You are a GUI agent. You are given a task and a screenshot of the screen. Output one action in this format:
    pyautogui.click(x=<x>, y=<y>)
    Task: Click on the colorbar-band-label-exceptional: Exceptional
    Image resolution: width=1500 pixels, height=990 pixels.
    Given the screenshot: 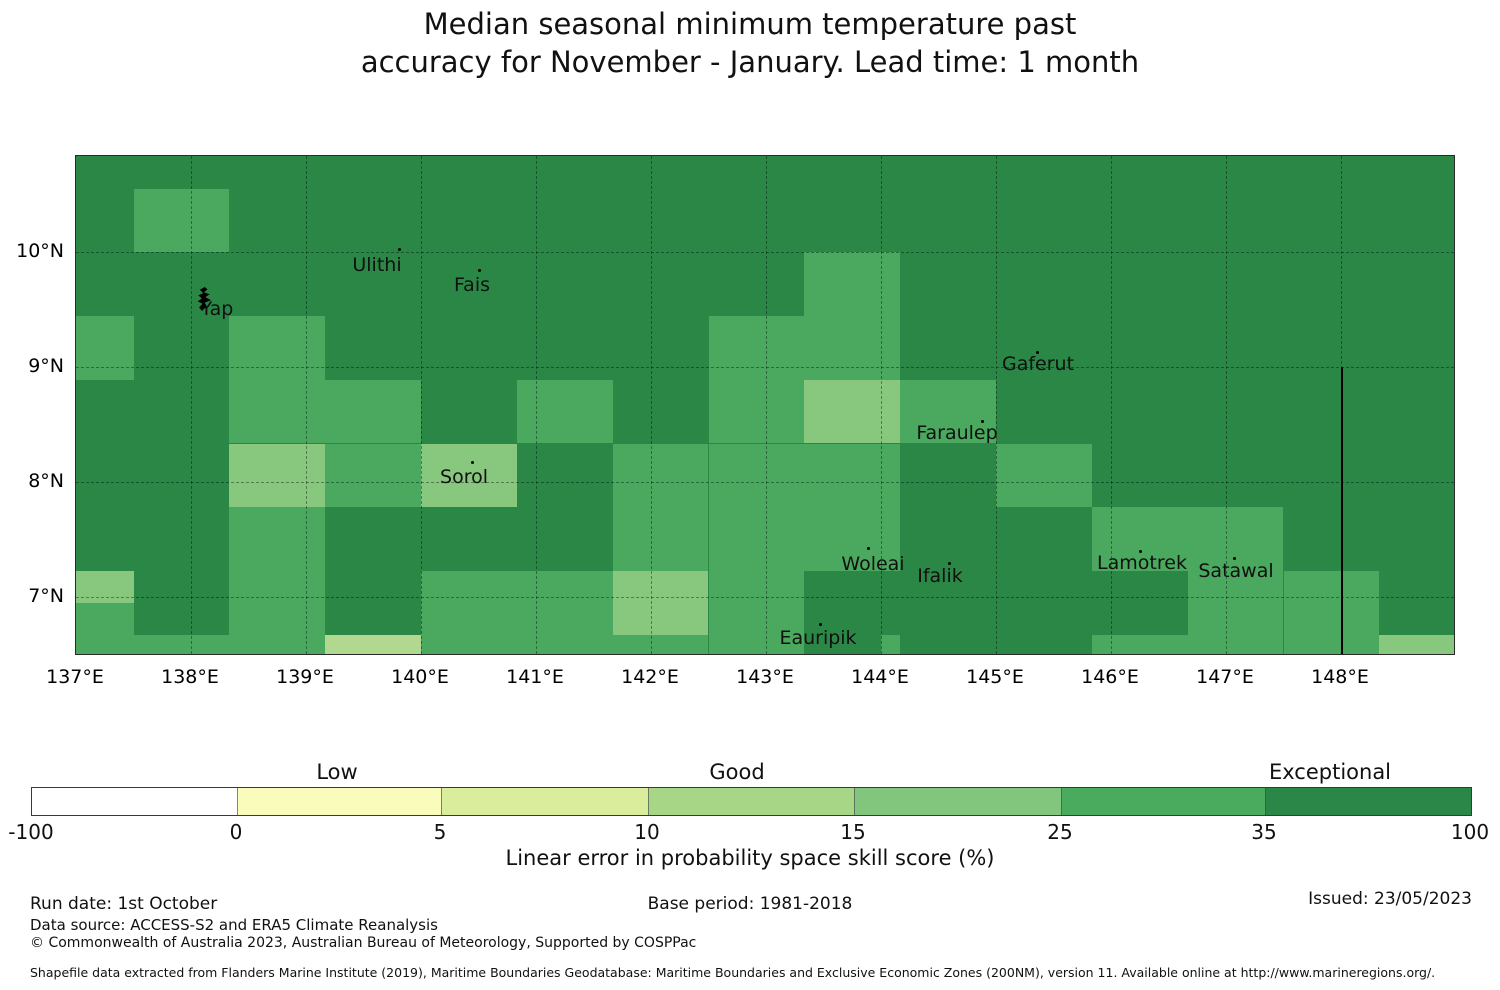 What is the action you would take?
    pyautogui.click(x=1330, y=772)
    